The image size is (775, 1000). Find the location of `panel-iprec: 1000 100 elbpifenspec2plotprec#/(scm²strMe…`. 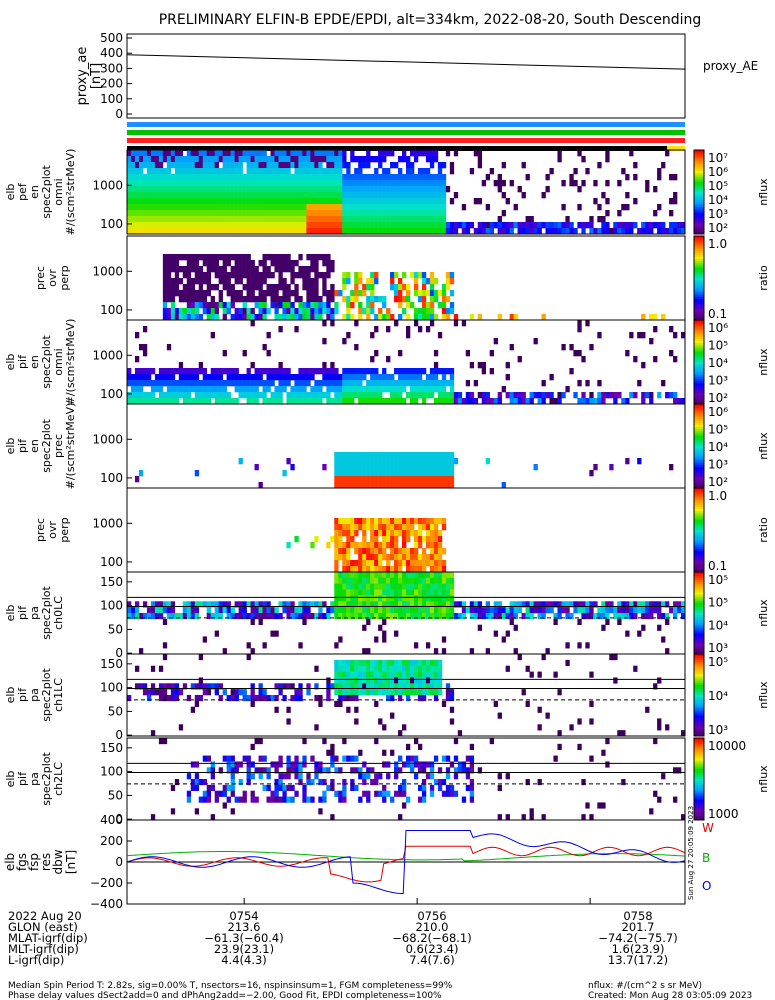

panel-iprec: 1000 100 elbpifenspec2plotprec#/(scm²strMe… is located at coordinates (387, 446).